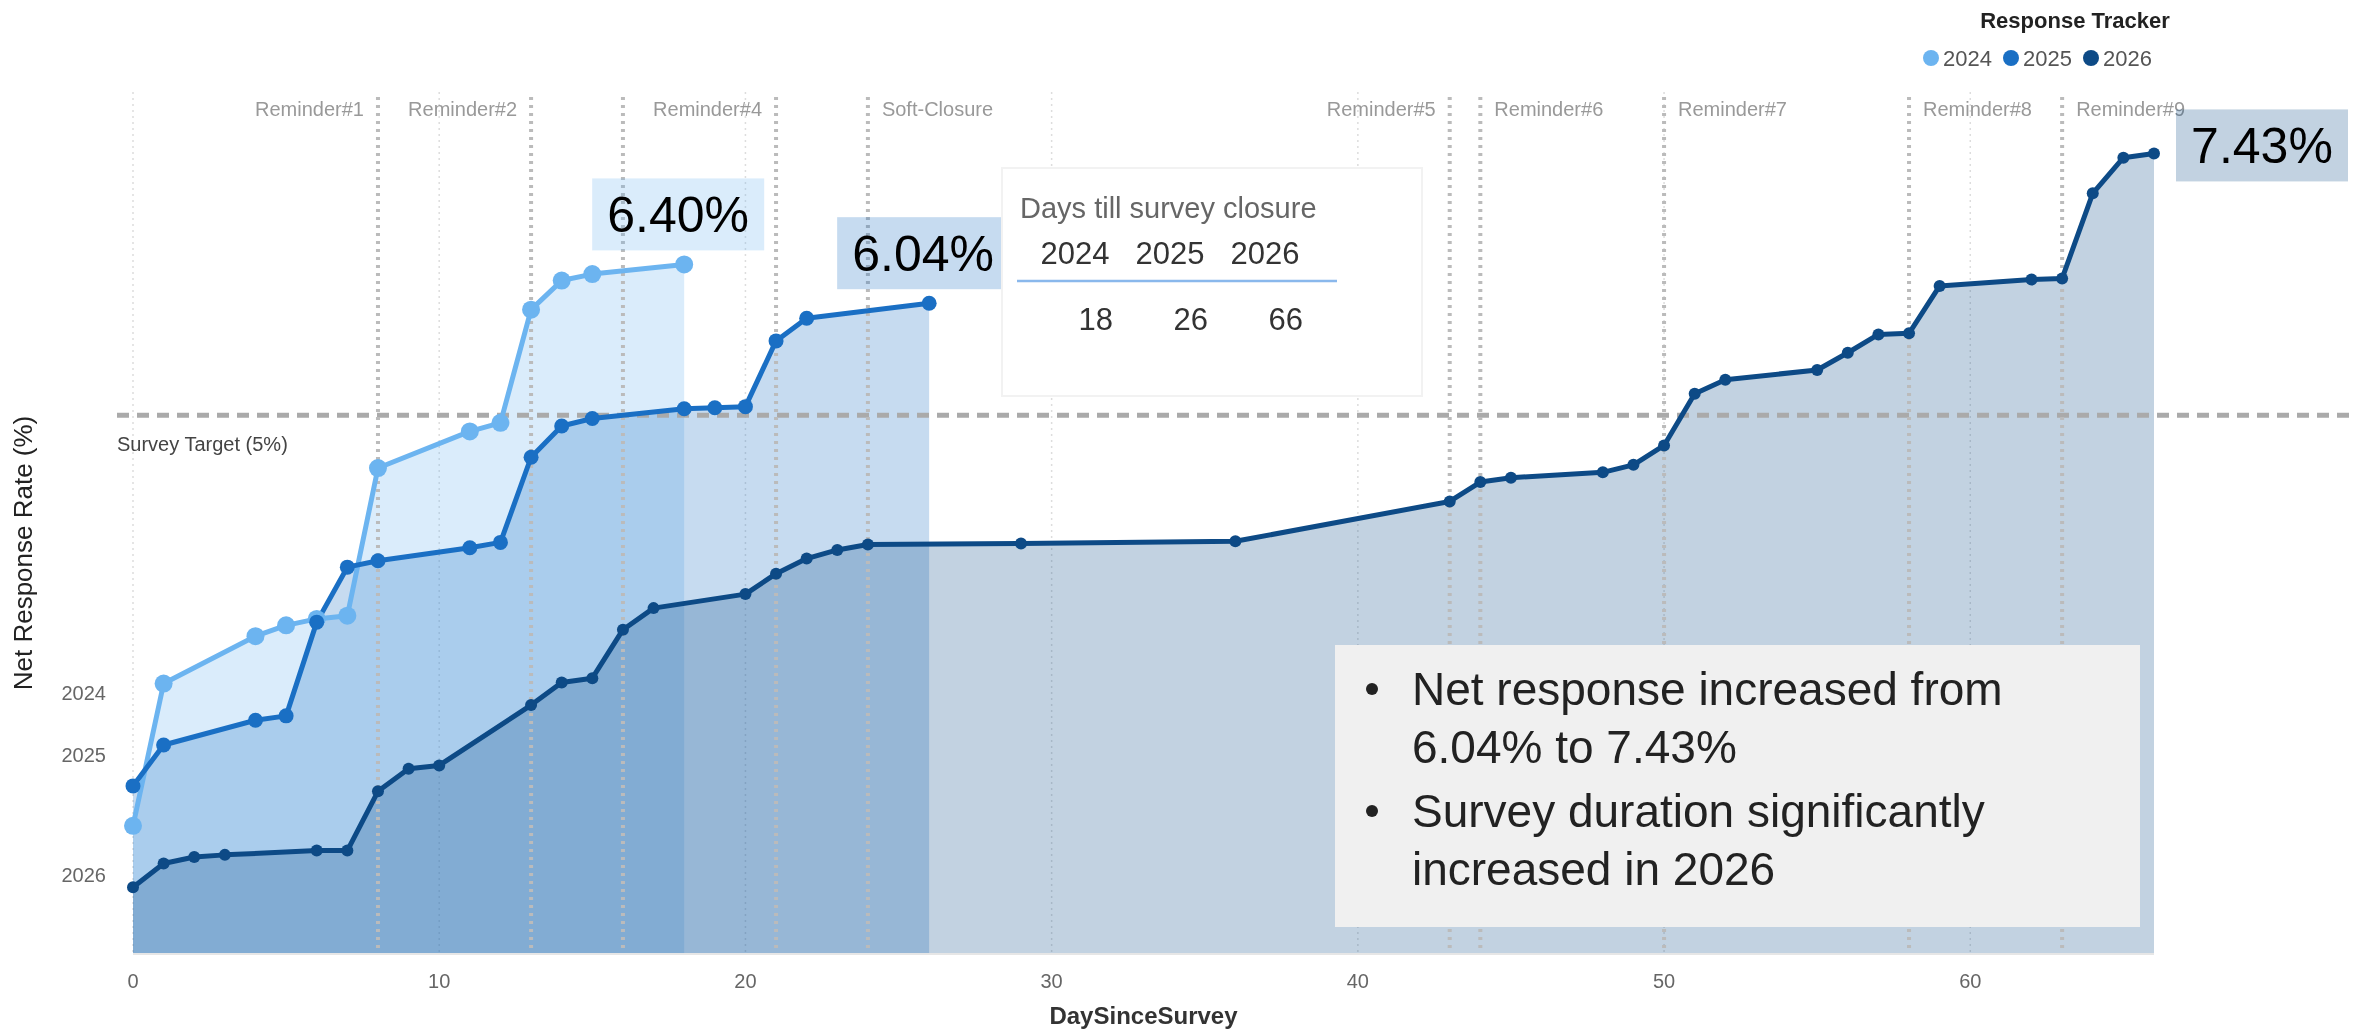 The width and height of the screenshot is (2356, 1035). I want to click on legend-label: 2024, so click(1967, 58).